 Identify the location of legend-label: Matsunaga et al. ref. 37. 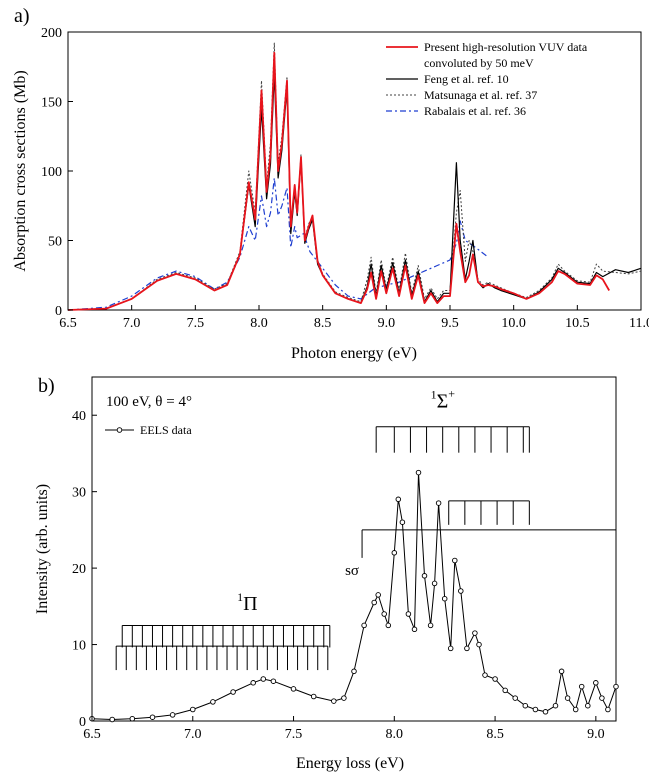
(480, 95).